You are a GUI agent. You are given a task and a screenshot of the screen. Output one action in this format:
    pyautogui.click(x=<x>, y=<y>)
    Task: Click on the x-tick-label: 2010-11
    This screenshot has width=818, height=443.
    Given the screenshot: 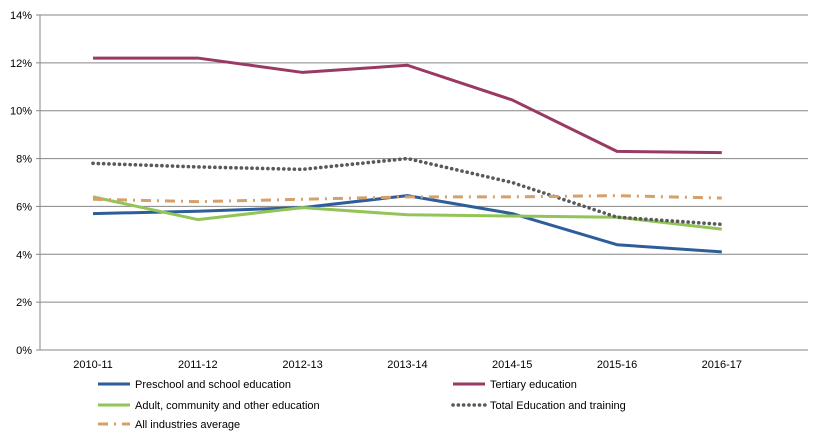 What is the action you would take?
    pyautogui.click(x=93, y=365)
    